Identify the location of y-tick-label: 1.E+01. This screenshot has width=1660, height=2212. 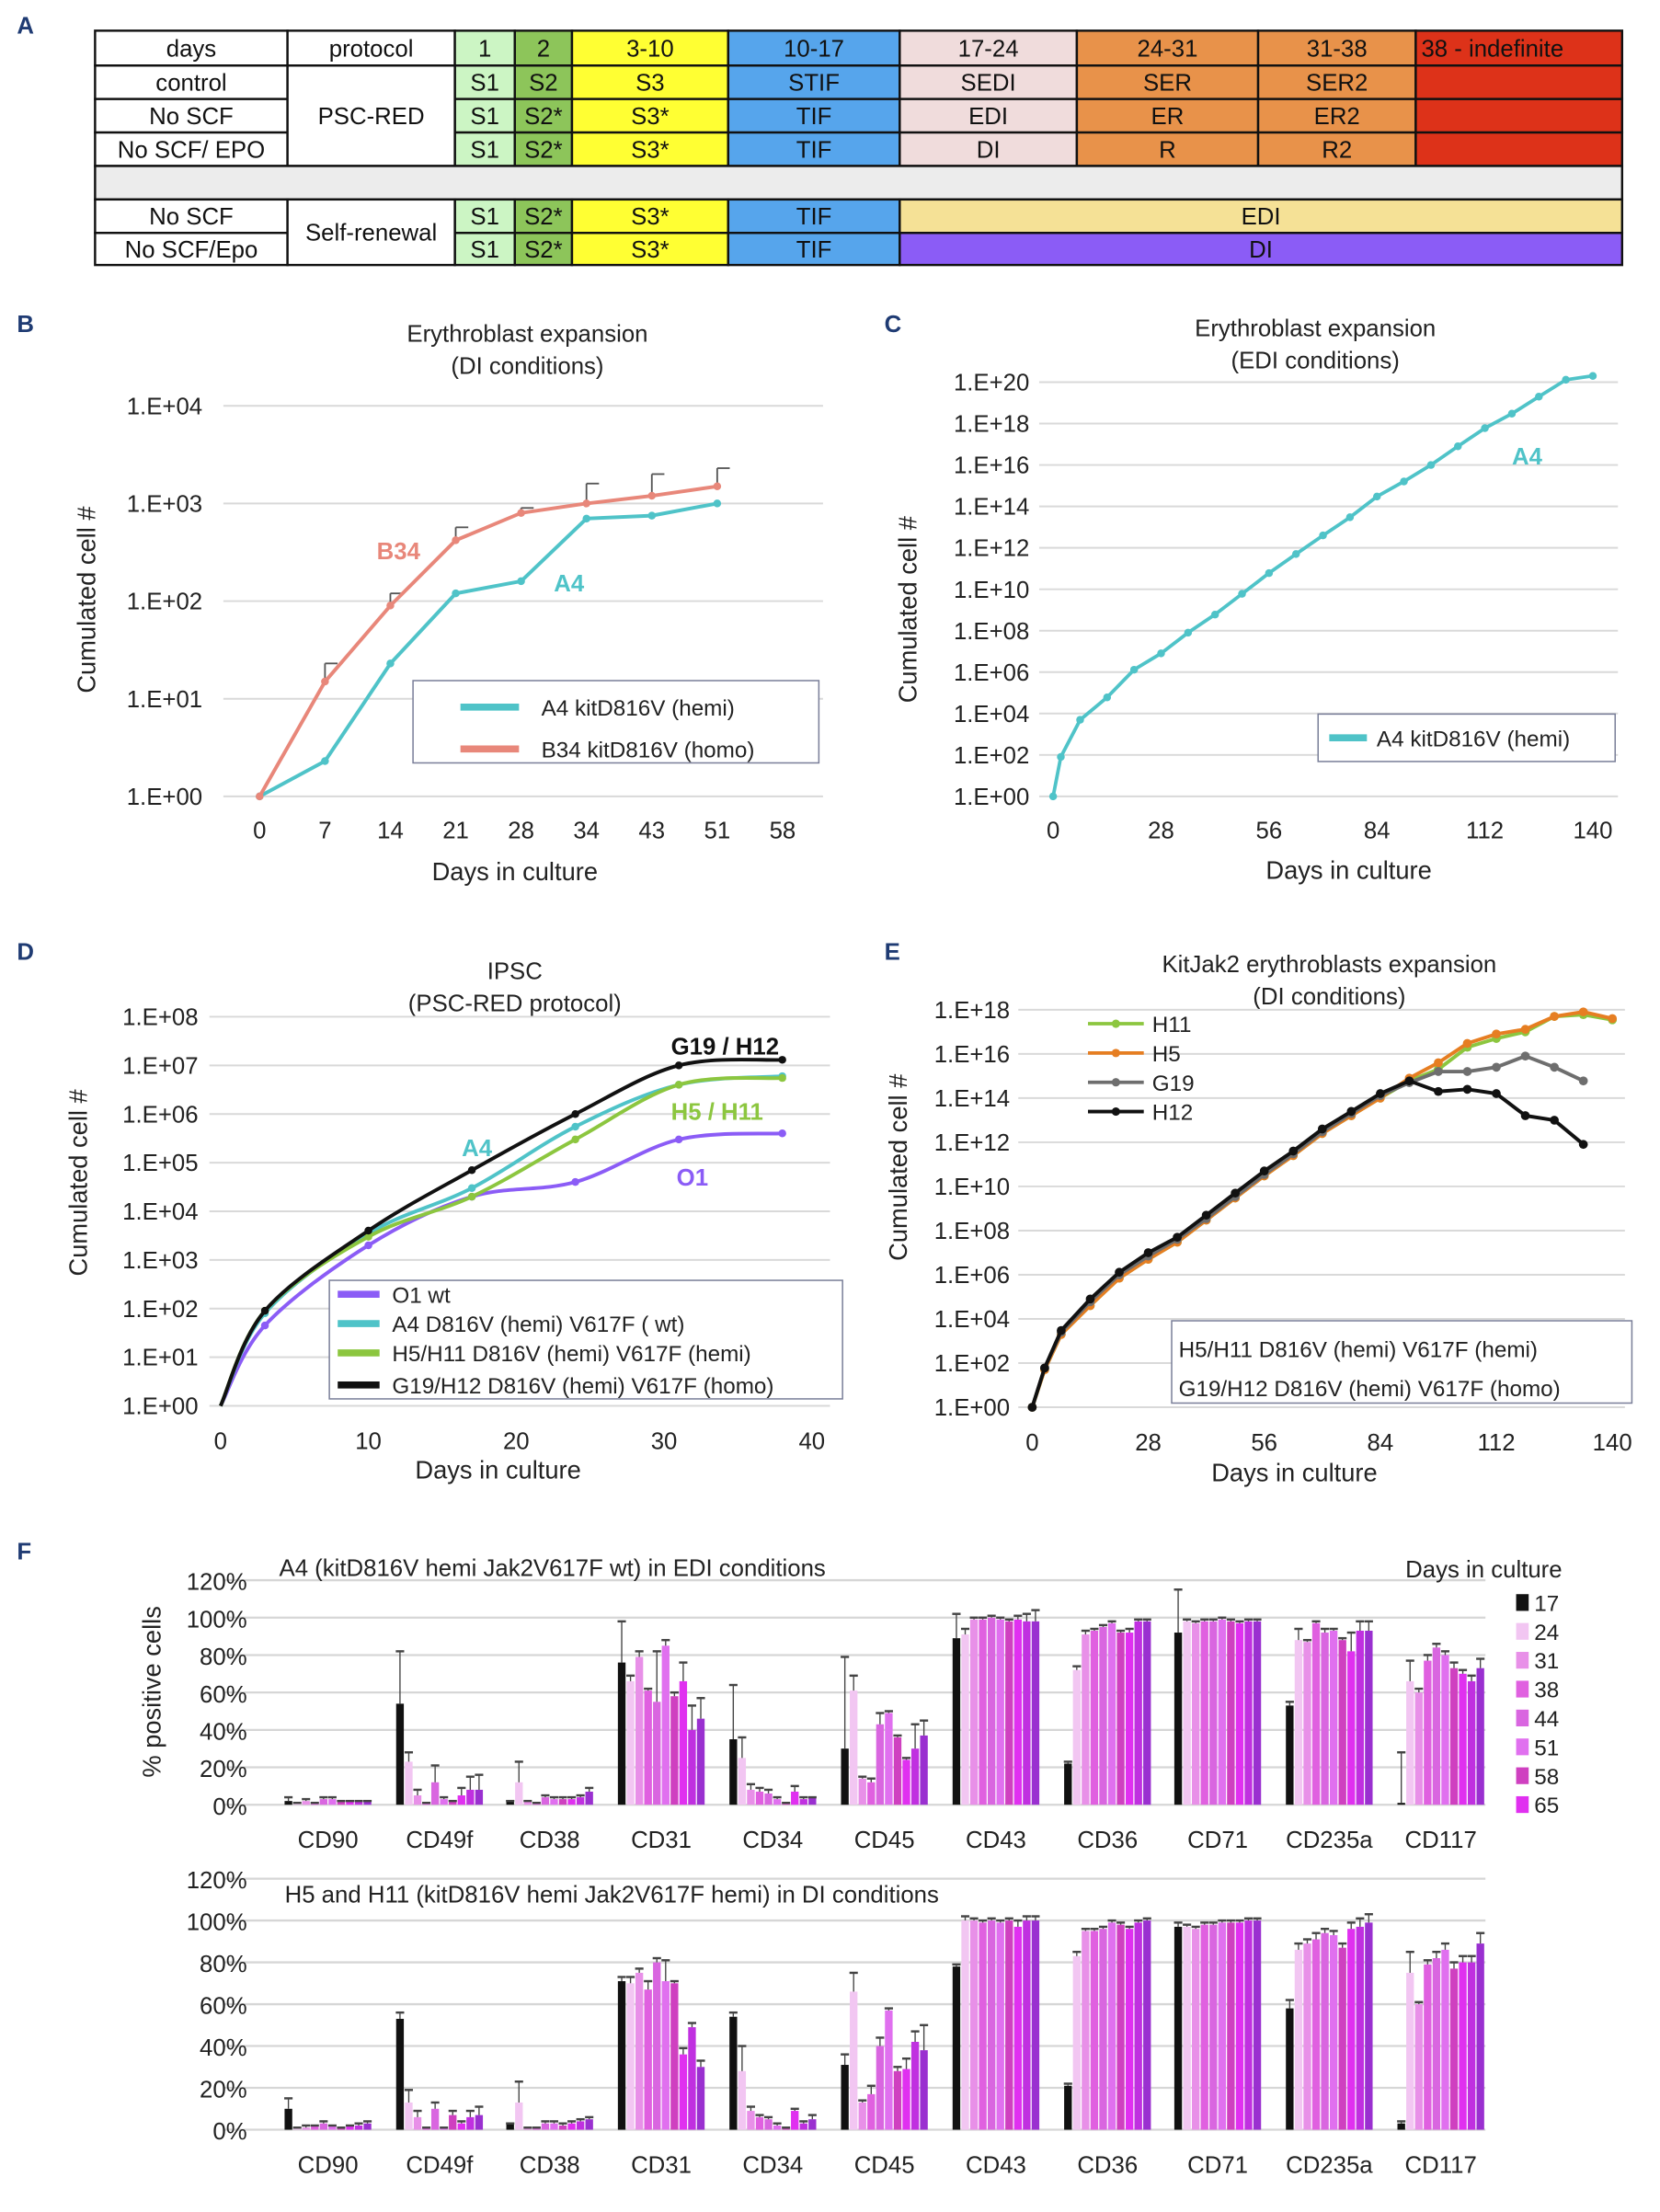
(164, 700).